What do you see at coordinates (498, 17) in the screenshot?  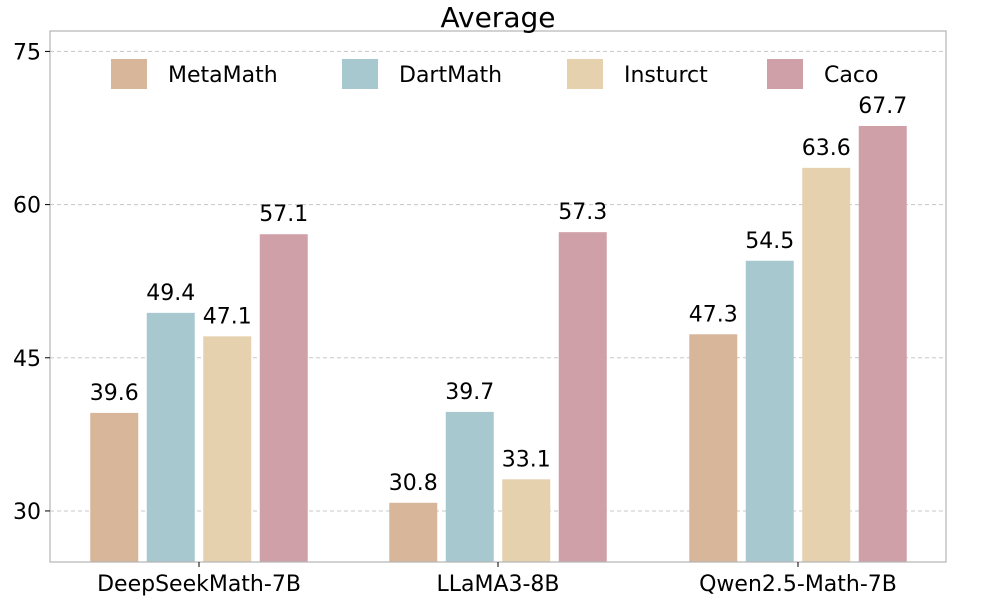 I see `chart-title: Average` at bounding box center [498, 17].